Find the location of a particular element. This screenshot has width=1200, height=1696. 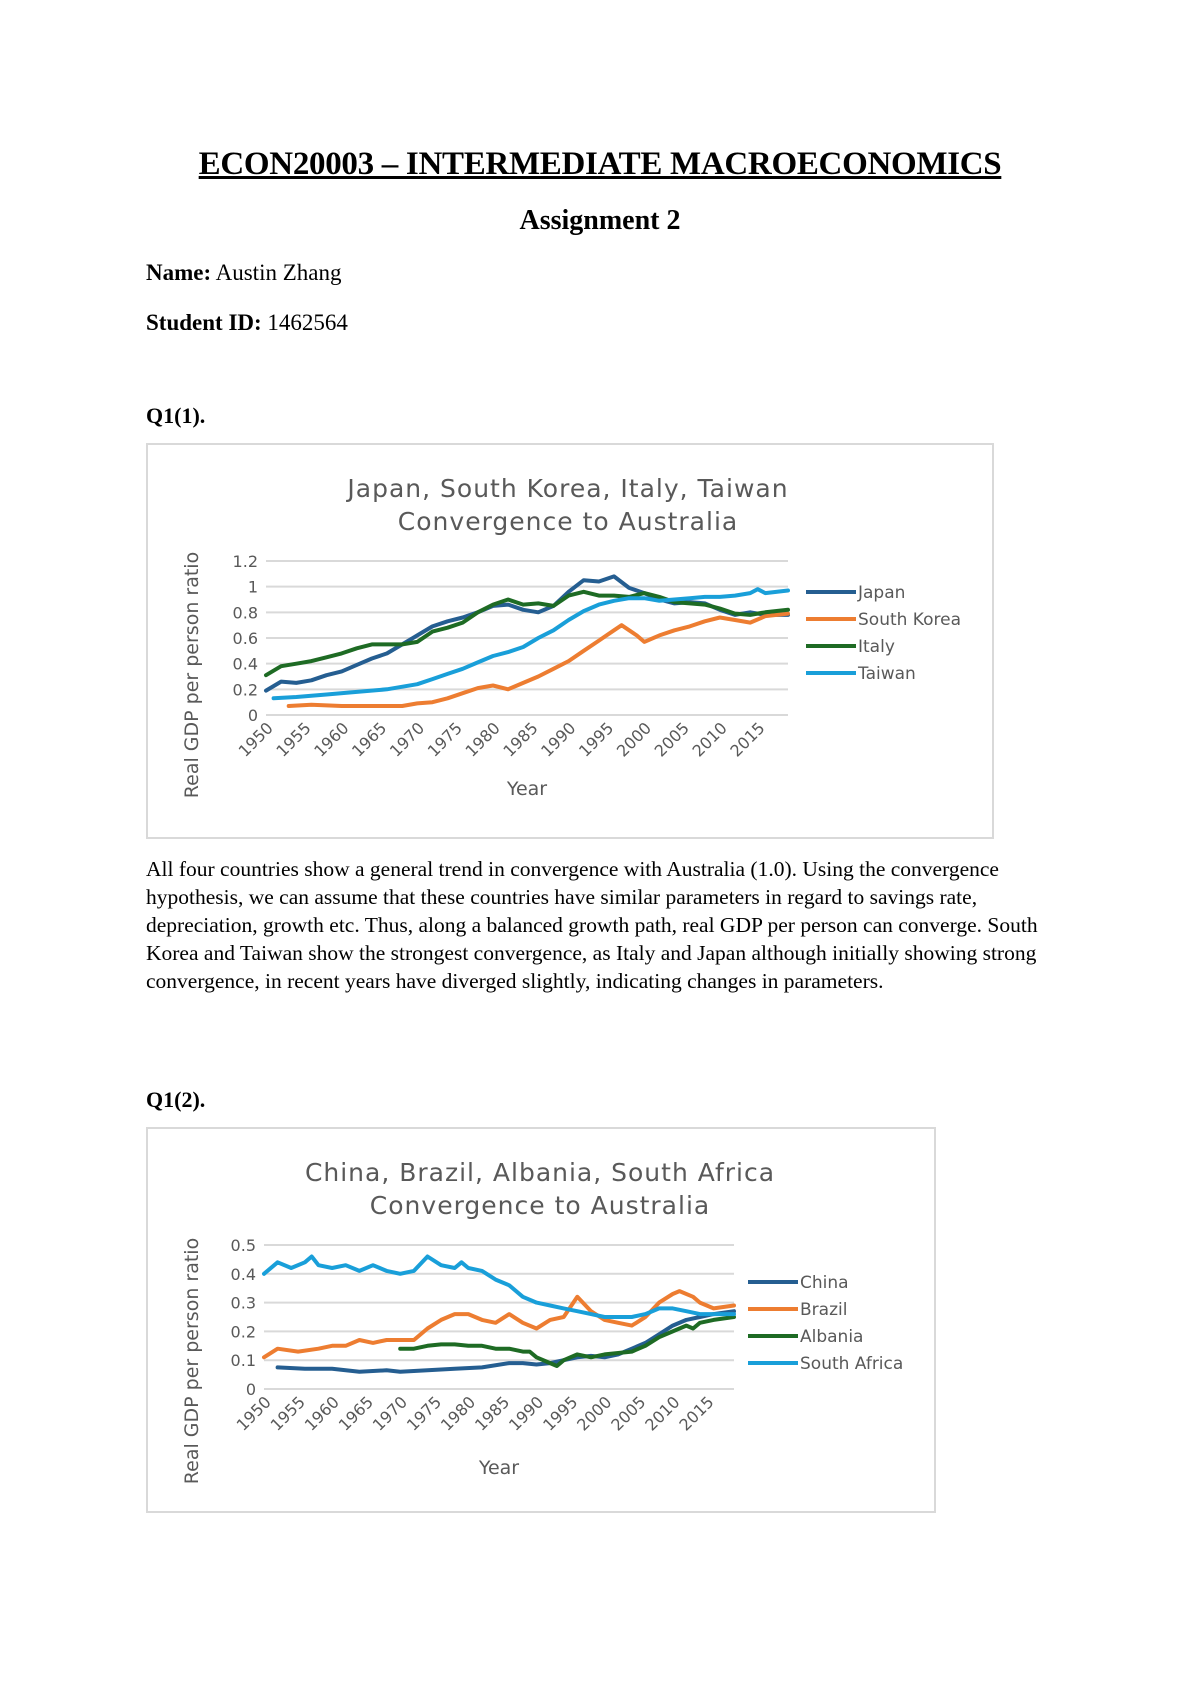

legend-label-south-korea: South Korea is located at coordinates (909, 620).